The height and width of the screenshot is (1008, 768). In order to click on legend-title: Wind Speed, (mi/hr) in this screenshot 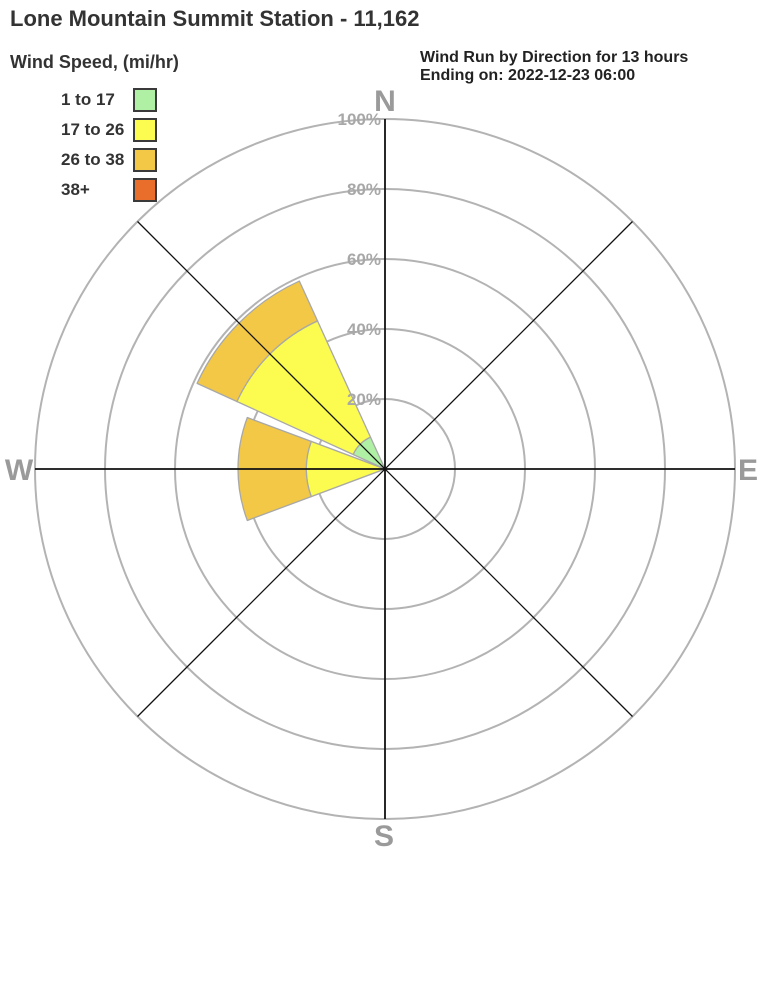, I will do `click(94, 62)`.